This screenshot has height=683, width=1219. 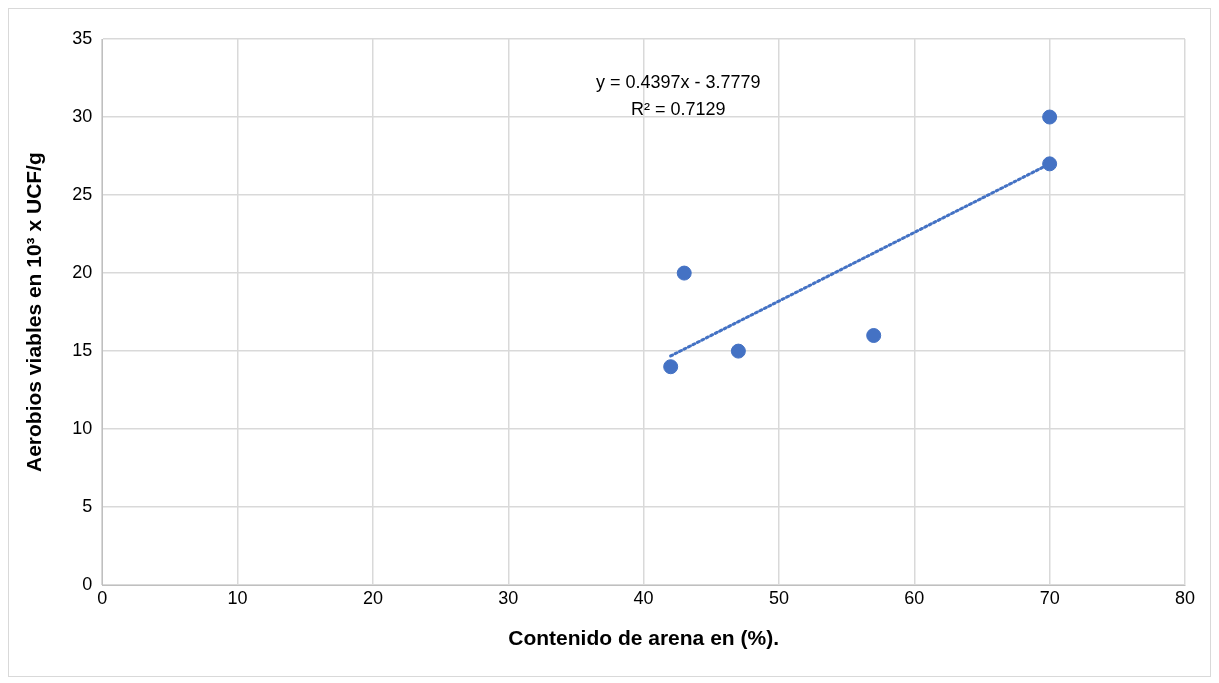 I want to click on y-axis-title: Aerobios viables en 10³ x UCF/g, so click(x=34, y=312).